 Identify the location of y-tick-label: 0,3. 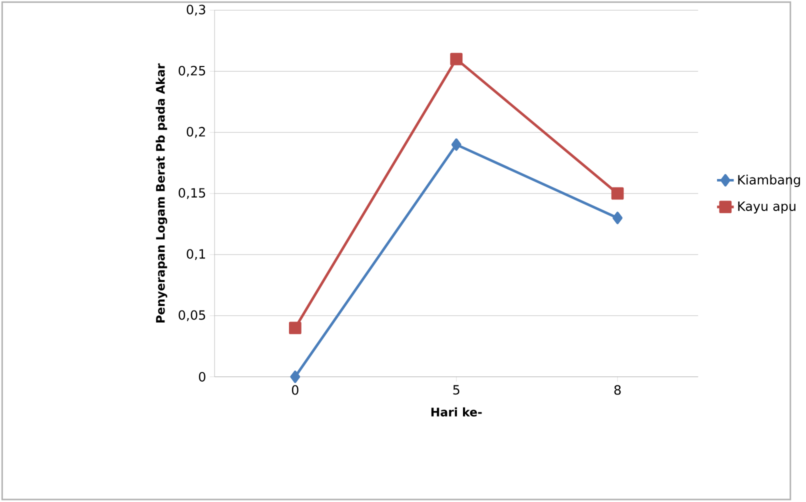
(196, 10).